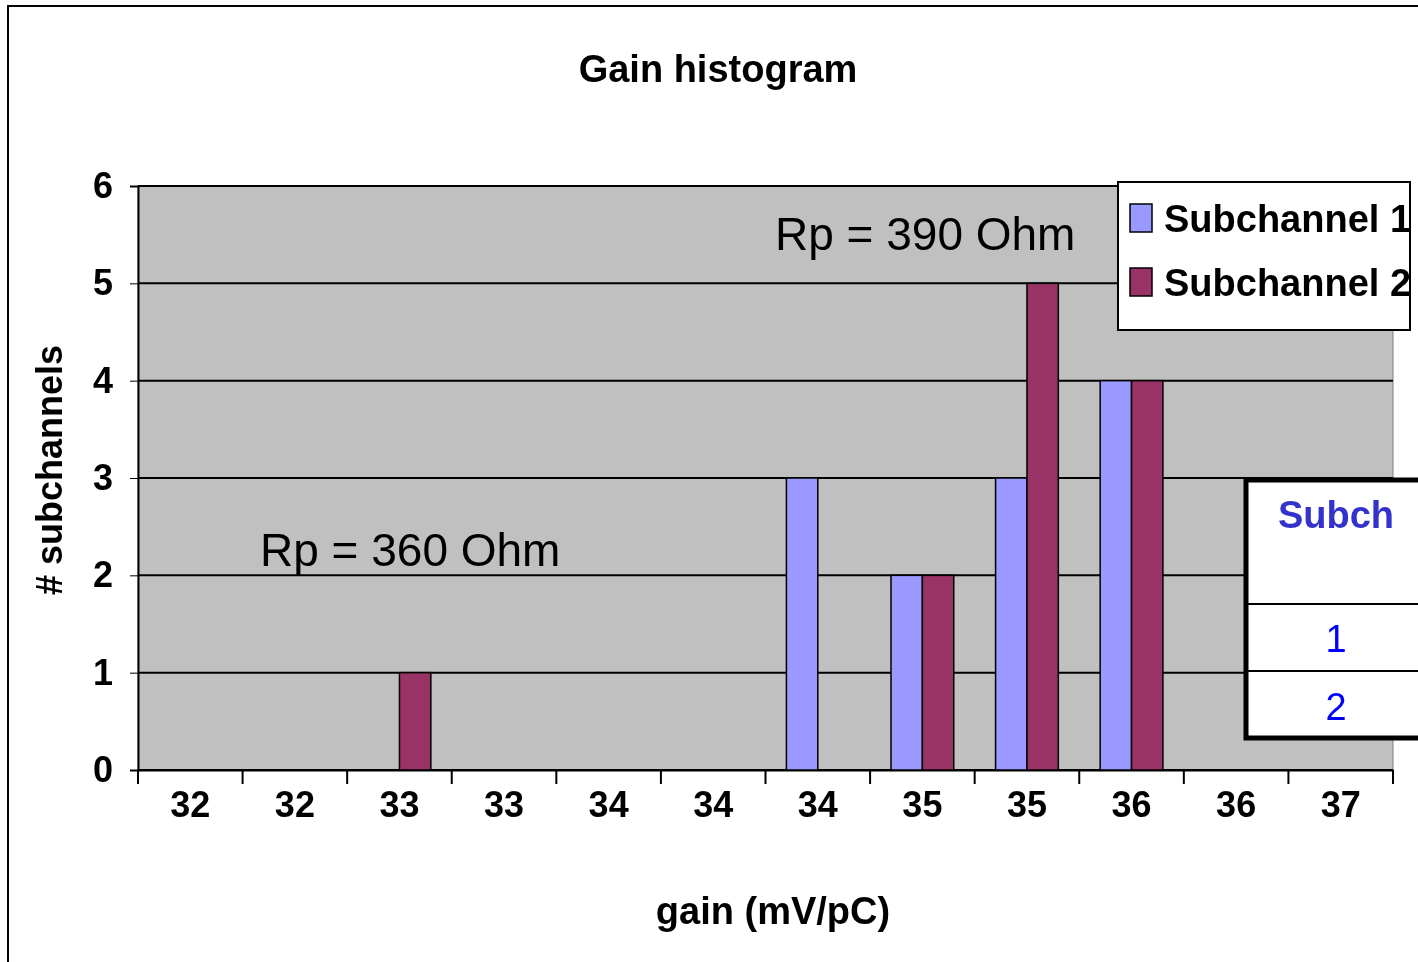 The image size is (1418, 962). I want to click on annotation: 1, so click(1336, 639).